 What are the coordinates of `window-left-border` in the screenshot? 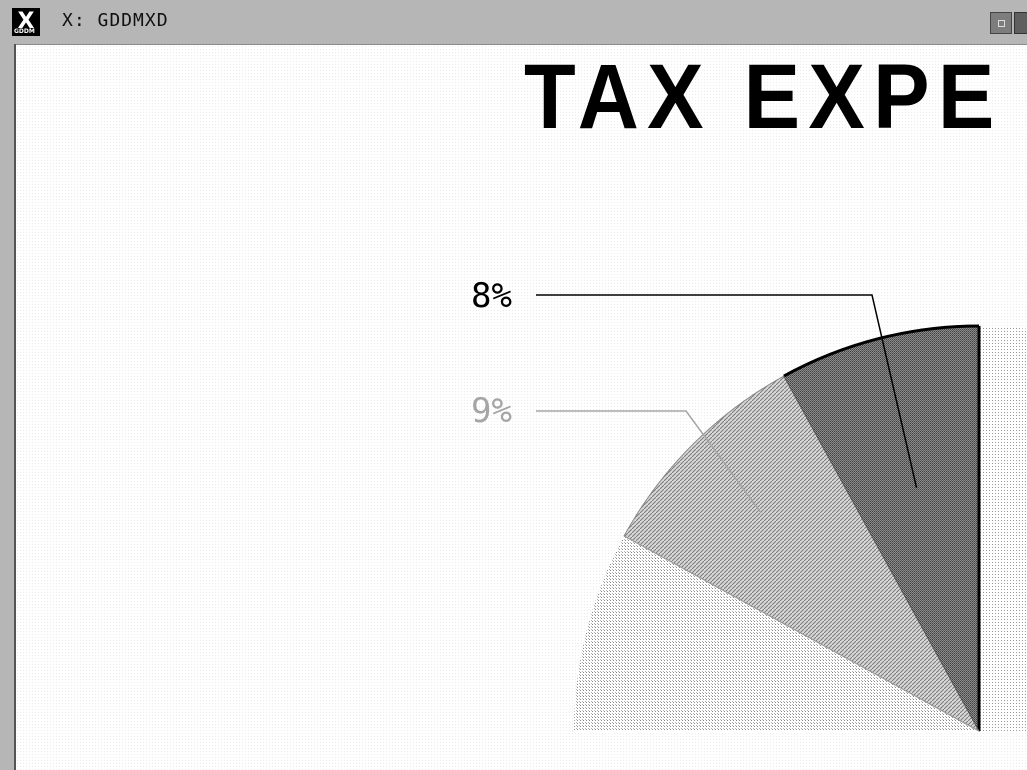 It's located at (8, 407).